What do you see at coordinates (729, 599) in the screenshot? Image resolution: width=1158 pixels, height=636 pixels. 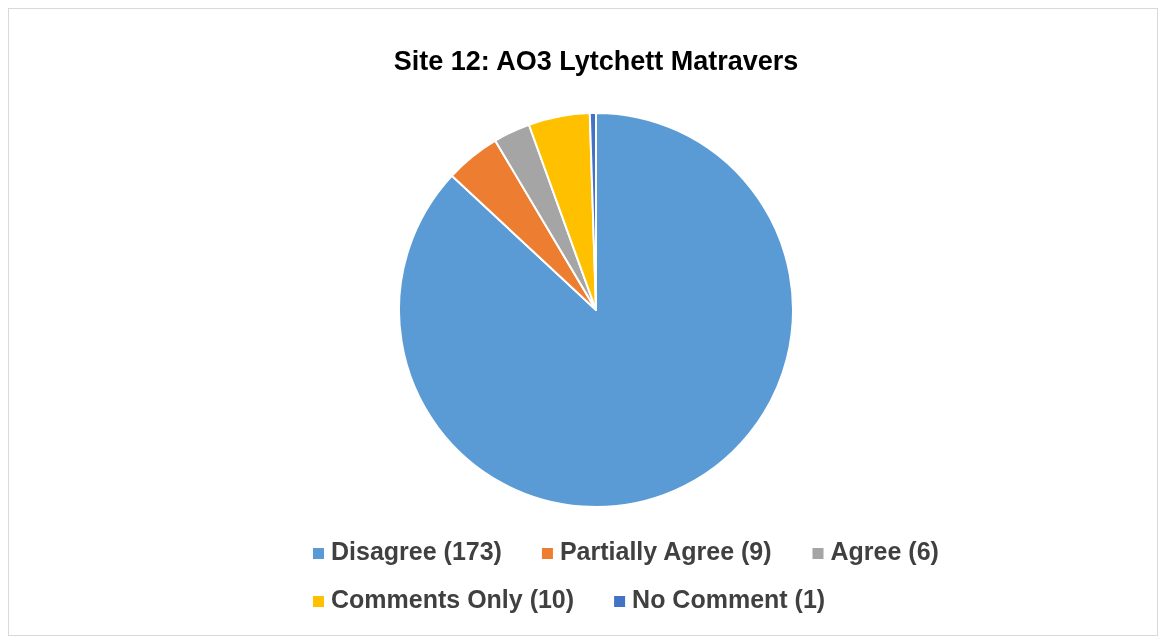 I see `legend-label: No Comment (1)` at bounding box center [729, 599].